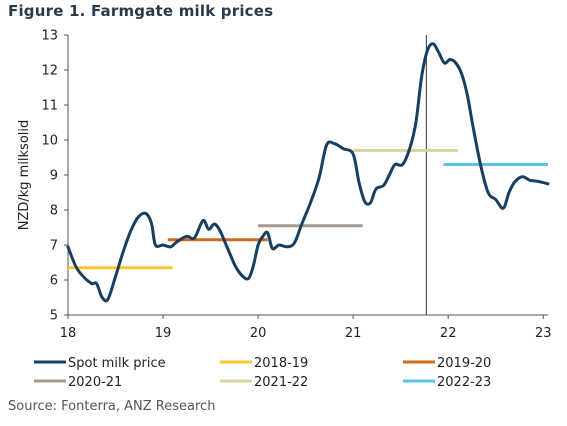 The width and height of the screenshot is (567, 426). What do you see at coordinates (49, 141) in the screenshot?
I see `y-tick-label: 10` at bounding box center [49, 141].